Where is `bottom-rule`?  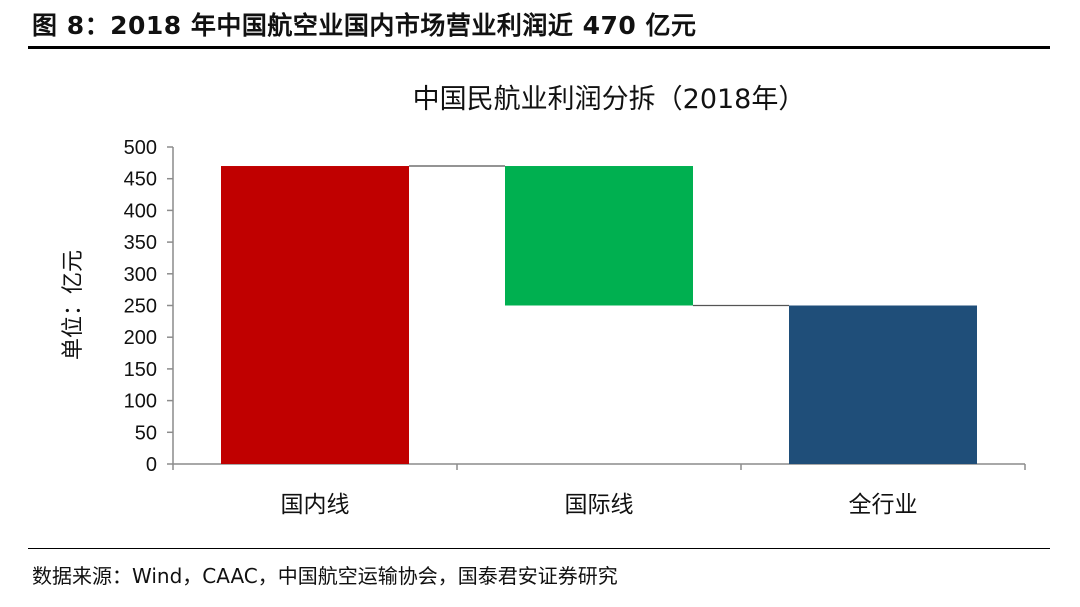 bottom-rule is located at coordinates (539, 548).